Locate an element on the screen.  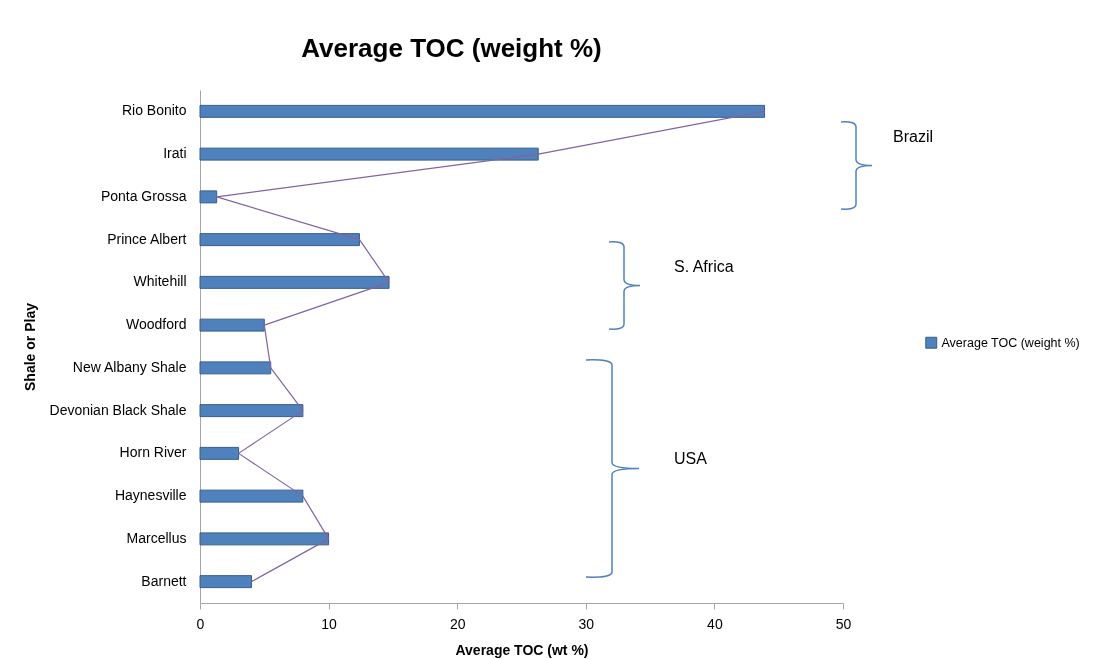
y-tick-label: Devonian Black Shale is located at coordinates (118, 409).